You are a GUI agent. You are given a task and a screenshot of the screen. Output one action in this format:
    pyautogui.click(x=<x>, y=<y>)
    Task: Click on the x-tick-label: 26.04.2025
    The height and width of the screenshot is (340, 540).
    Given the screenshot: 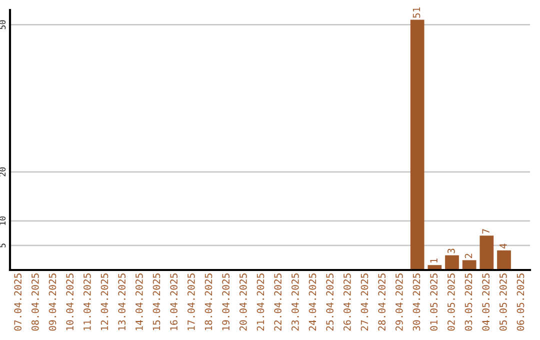 What is the action you would take?
    pyautogui.click(x=347, y=302)
    